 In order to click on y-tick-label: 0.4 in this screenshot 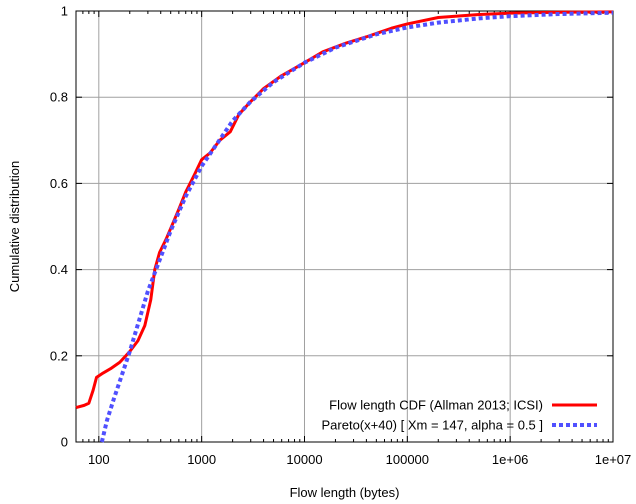, I will do `click(59, 269)`.